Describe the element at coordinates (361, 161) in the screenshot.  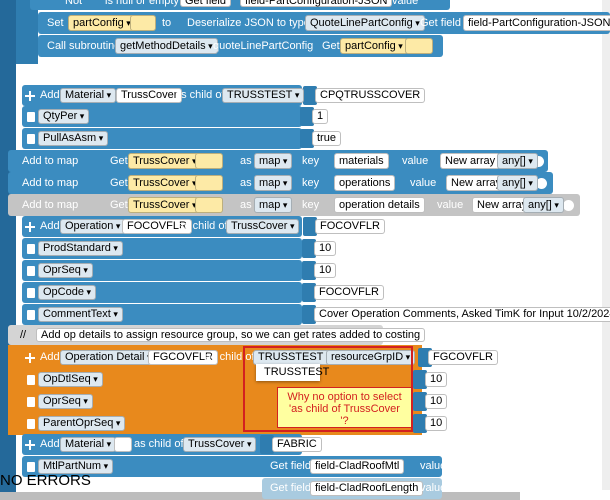
I see `block-field: materials` at that location.